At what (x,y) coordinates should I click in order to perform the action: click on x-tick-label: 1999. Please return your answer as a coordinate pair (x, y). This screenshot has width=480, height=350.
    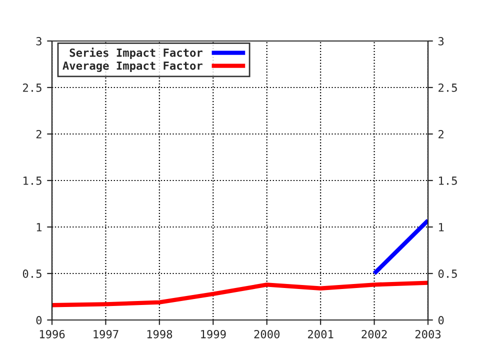
    Looking at the image, I should click on (213, 334).